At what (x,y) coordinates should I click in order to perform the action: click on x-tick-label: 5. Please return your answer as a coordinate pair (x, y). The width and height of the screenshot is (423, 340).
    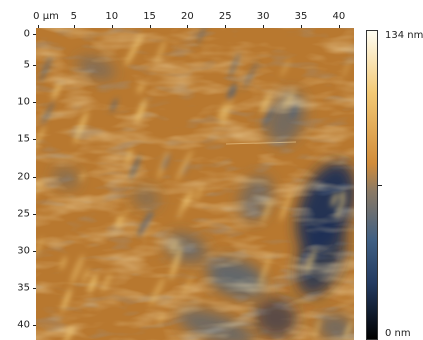
    Looking at the image, I should click on (74, 16).